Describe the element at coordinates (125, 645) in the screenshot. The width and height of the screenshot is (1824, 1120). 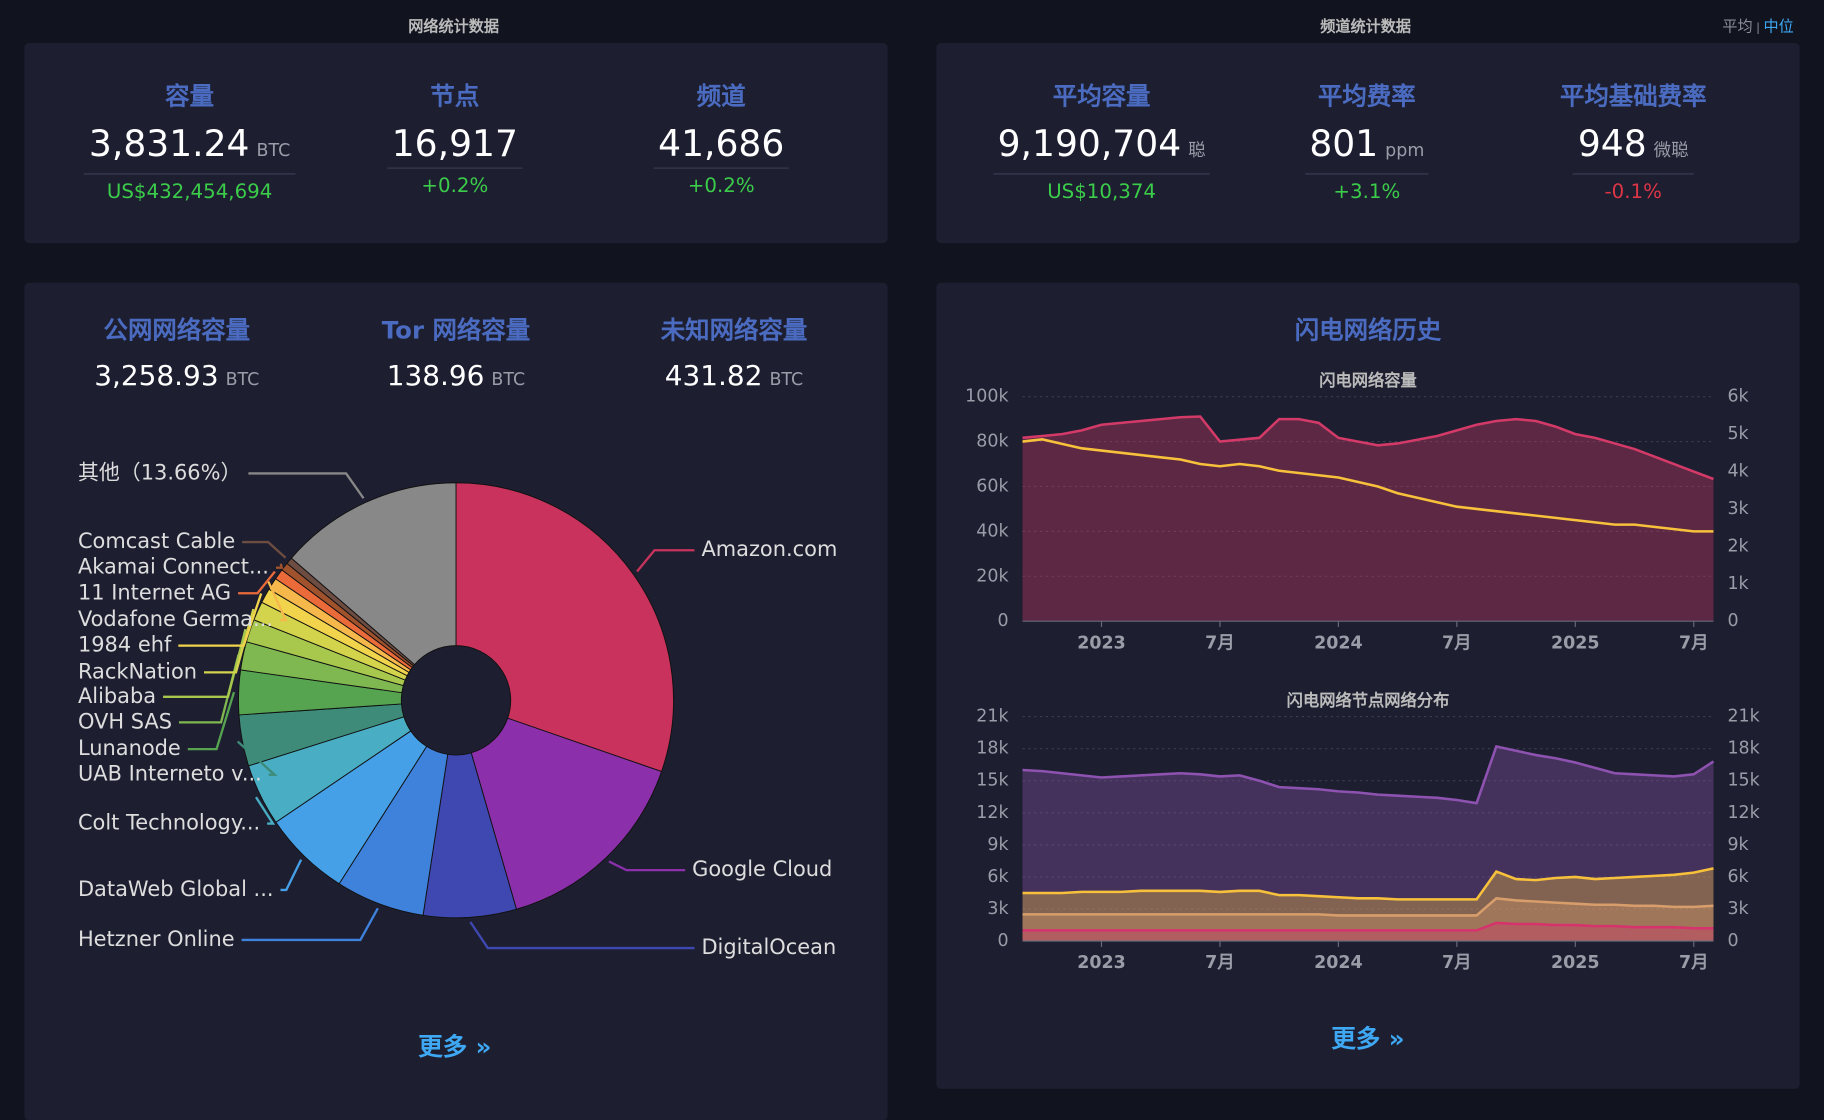
I see `pie-label: 1984 ehf` at that location.